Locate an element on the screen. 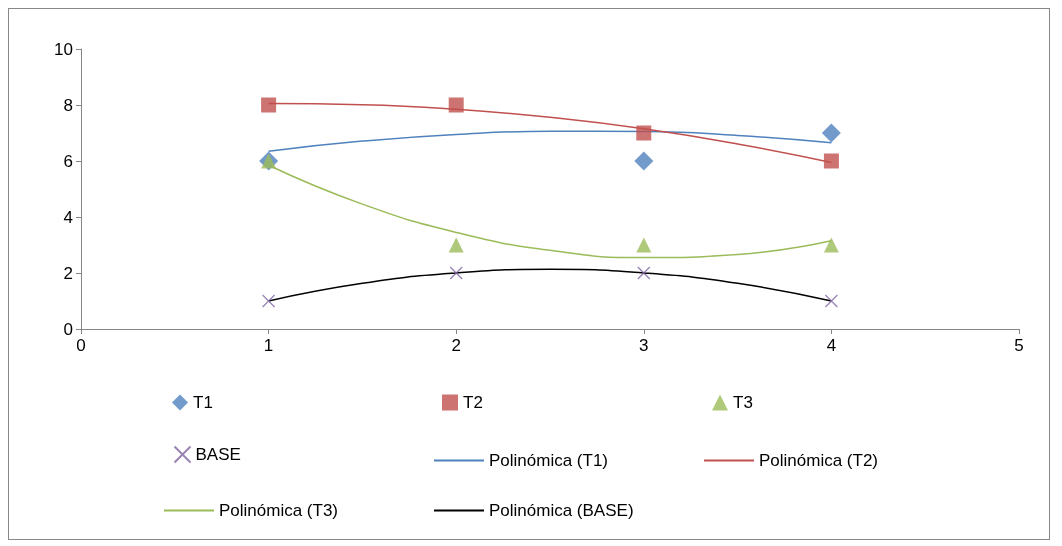  x-tick-label: 5 is located at coordinates (1019, 345).